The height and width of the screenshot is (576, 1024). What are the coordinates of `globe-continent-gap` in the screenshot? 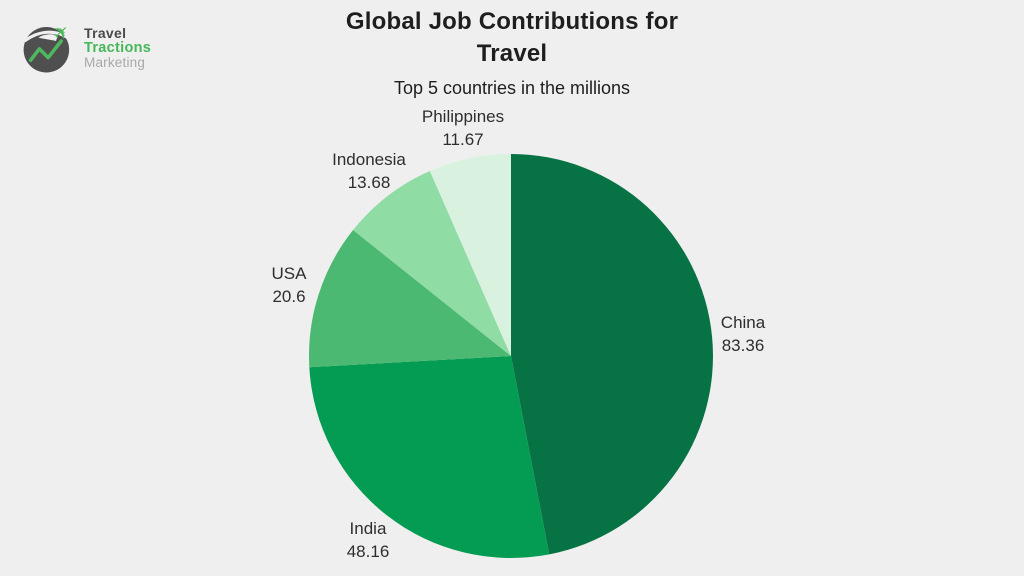 It's located at (48, 37).